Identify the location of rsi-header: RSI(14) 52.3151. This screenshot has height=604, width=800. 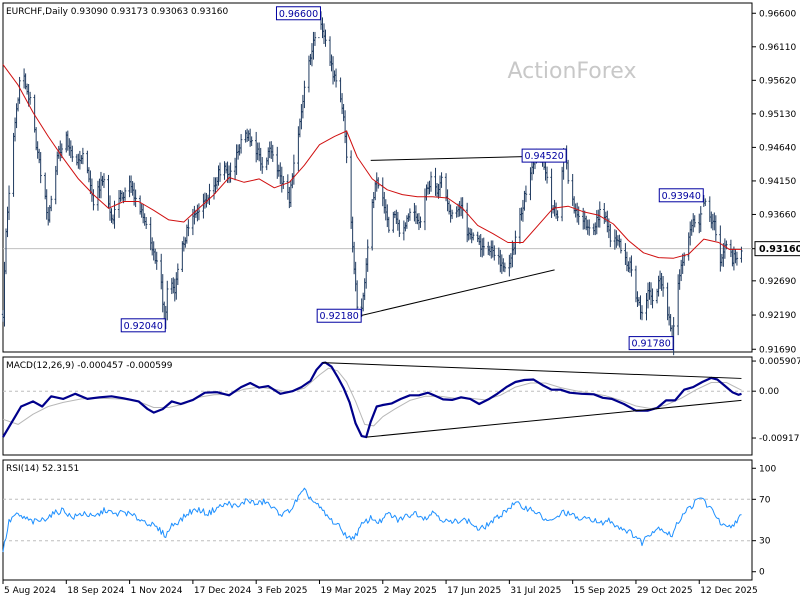
(42, 469).